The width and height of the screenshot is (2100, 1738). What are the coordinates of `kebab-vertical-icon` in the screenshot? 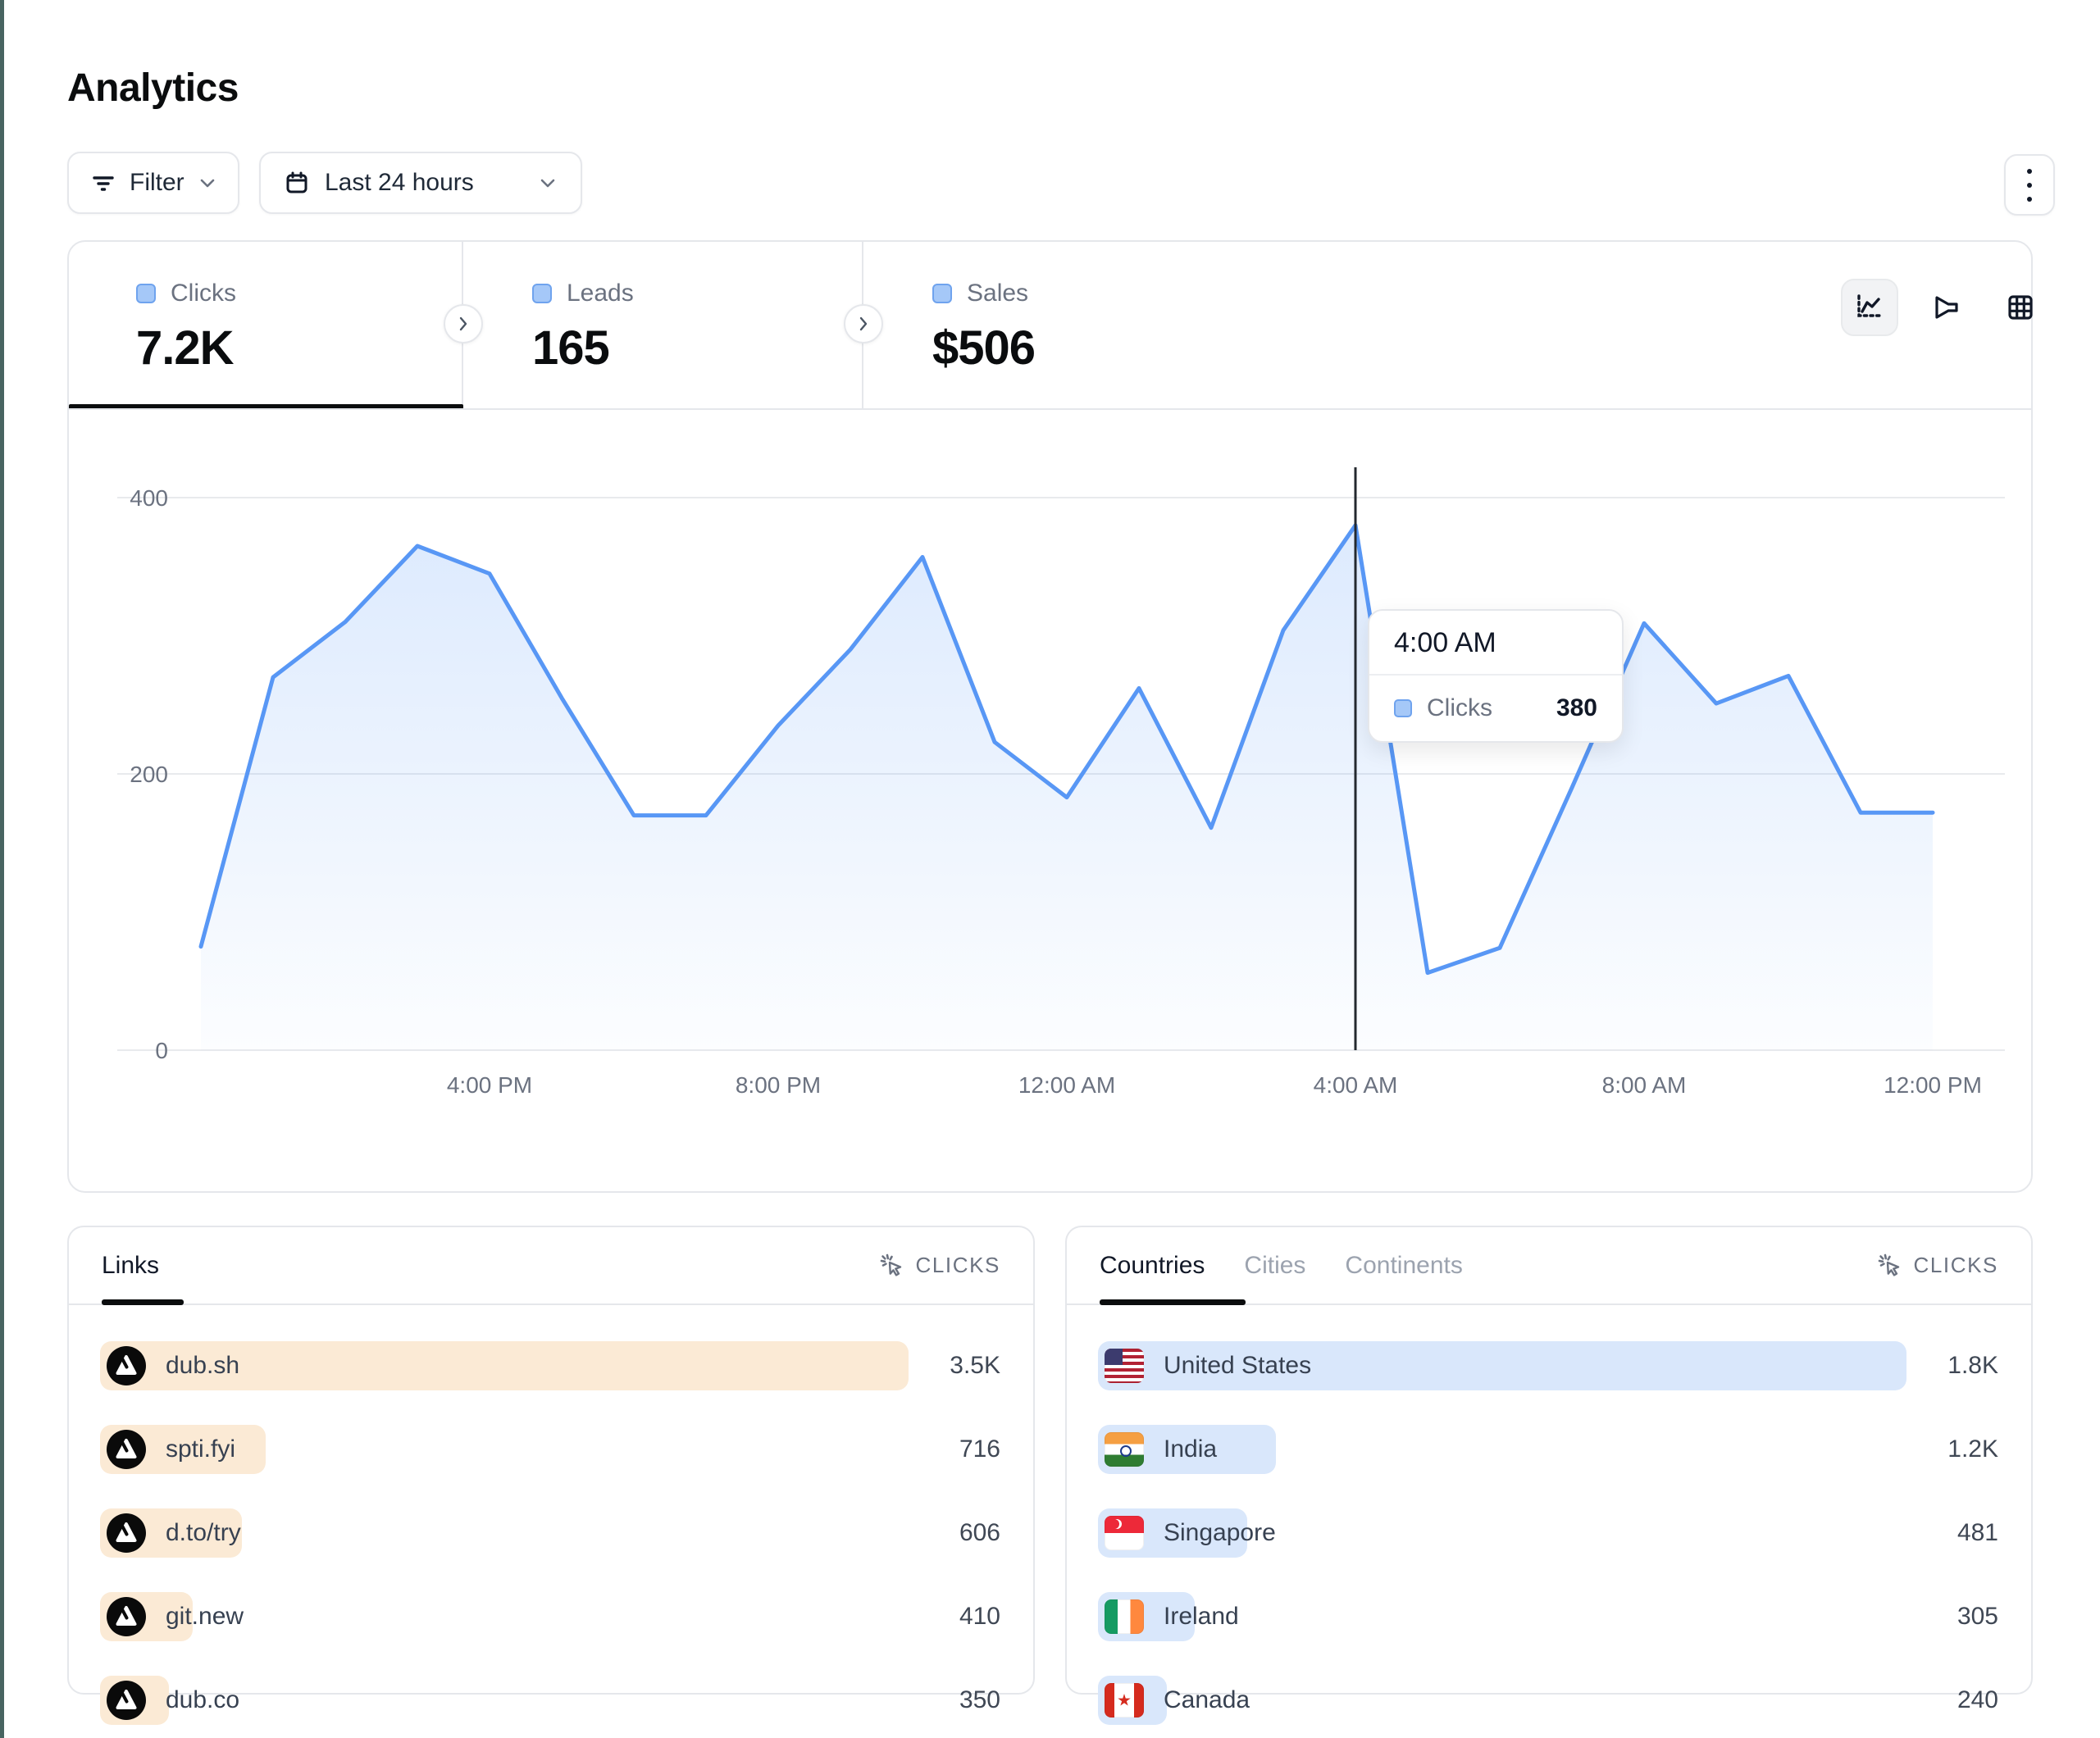 It's located at (2029, 171).